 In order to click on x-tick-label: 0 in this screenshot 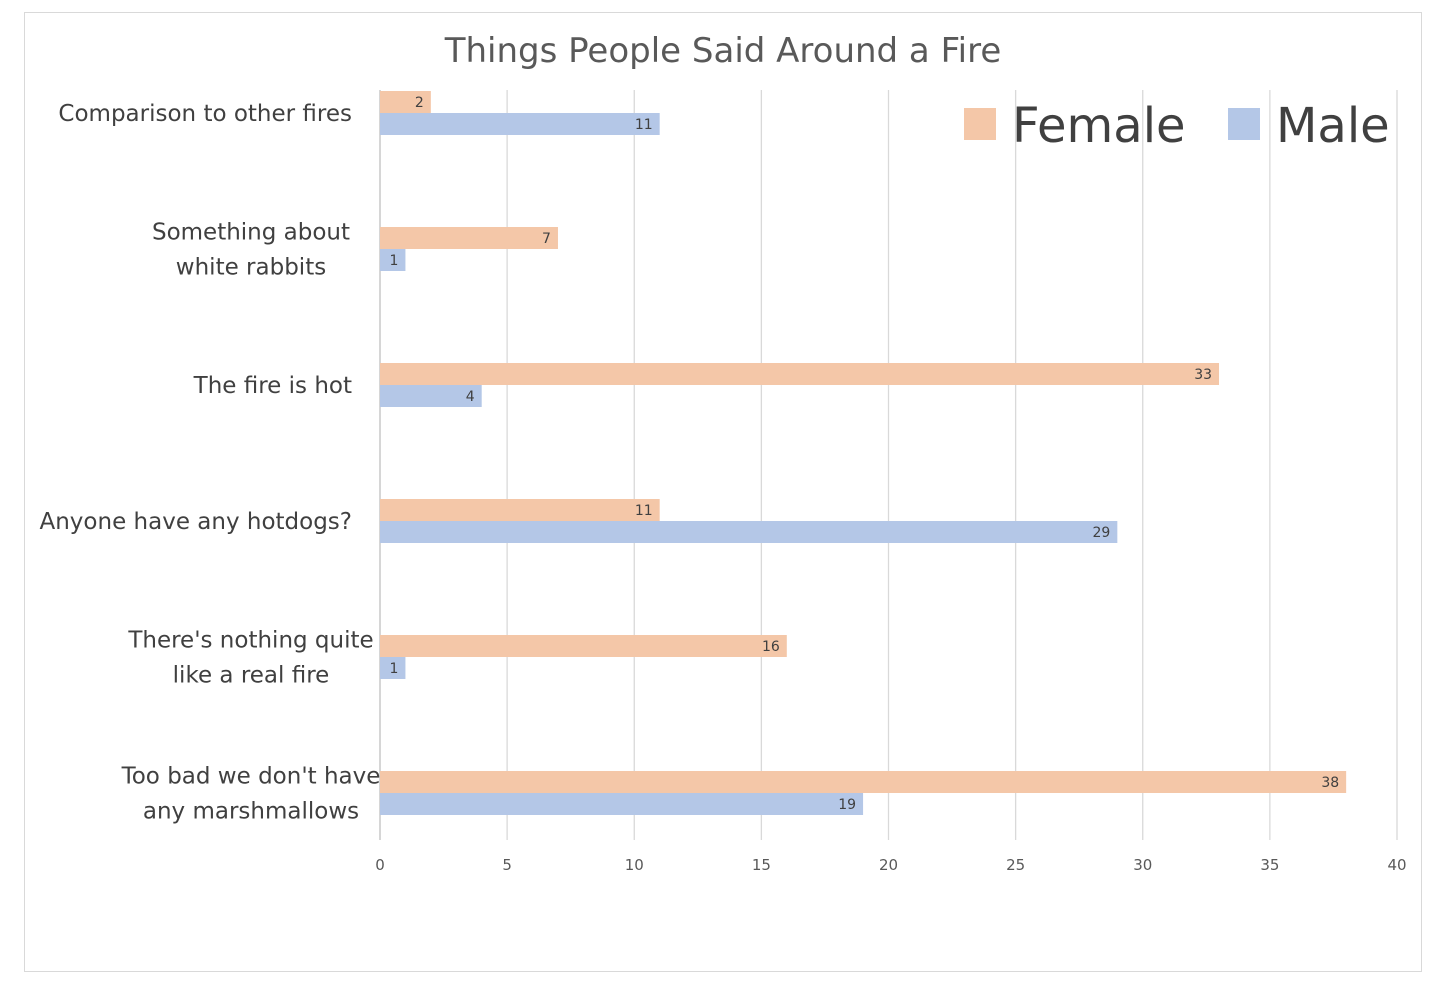, I will do `click(380, 865)`.